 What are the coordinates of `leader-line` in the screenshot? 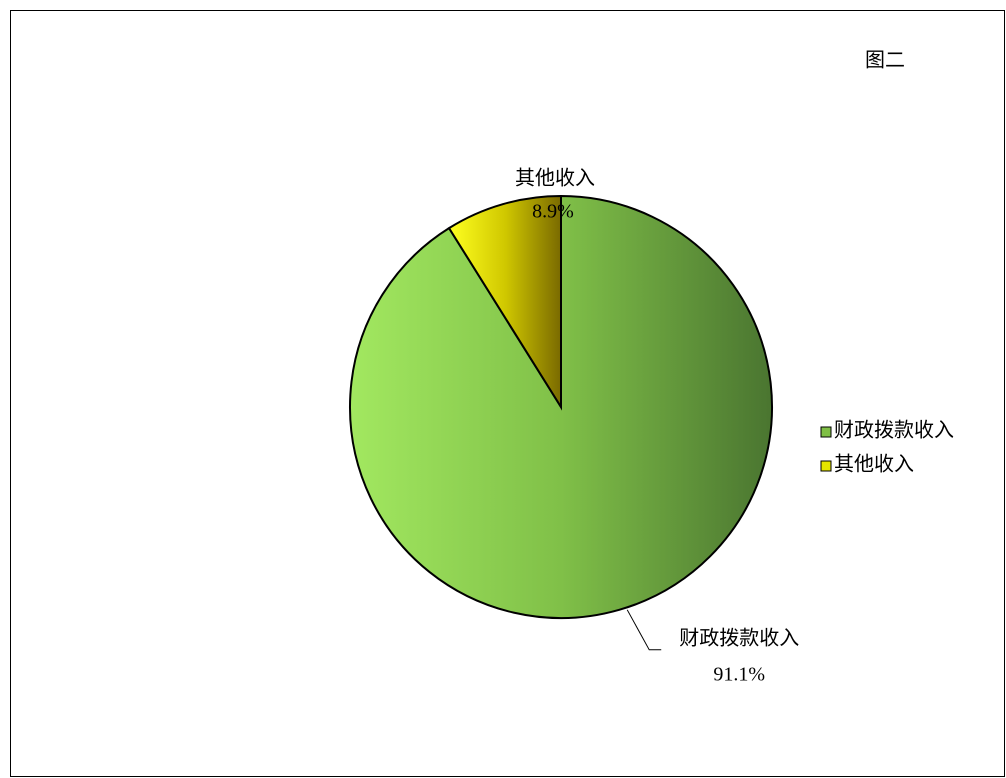 It's located at (644, 630).